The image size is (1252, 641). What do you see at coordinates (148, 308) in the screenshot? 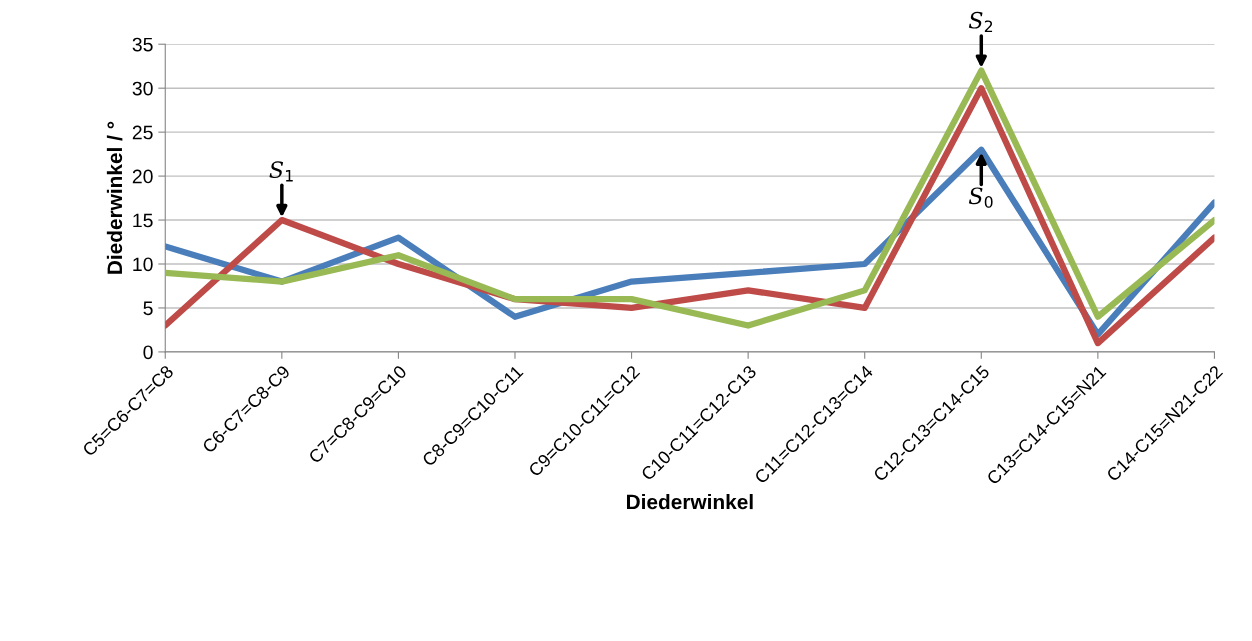
I see `y-tick-label: 5` at bounding box center [148, 308].